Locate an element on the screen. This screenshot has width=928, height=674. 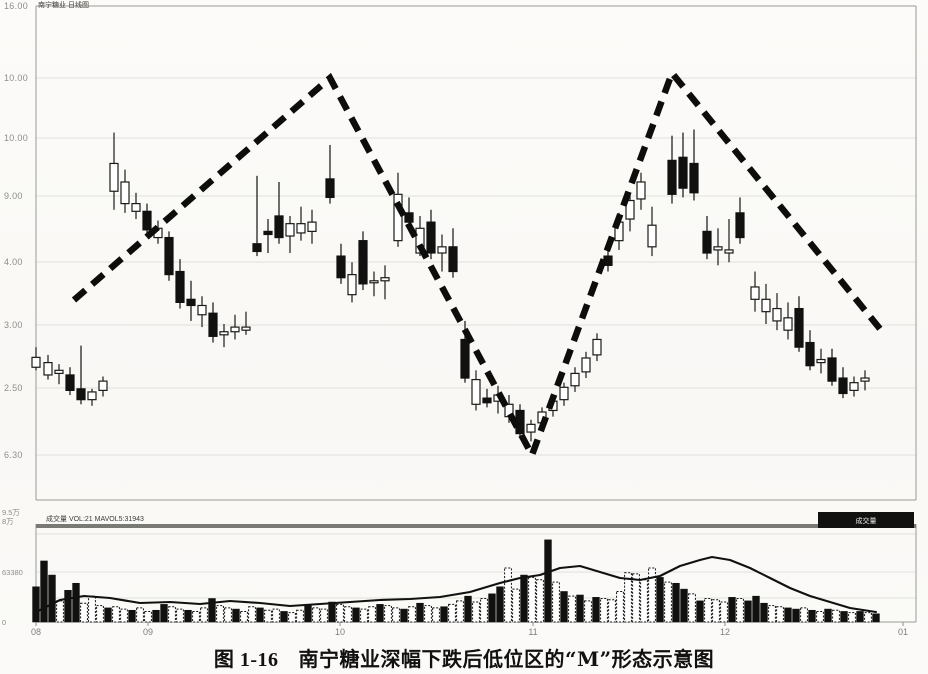
volume-bar-series is located at coordinates (456, 581).